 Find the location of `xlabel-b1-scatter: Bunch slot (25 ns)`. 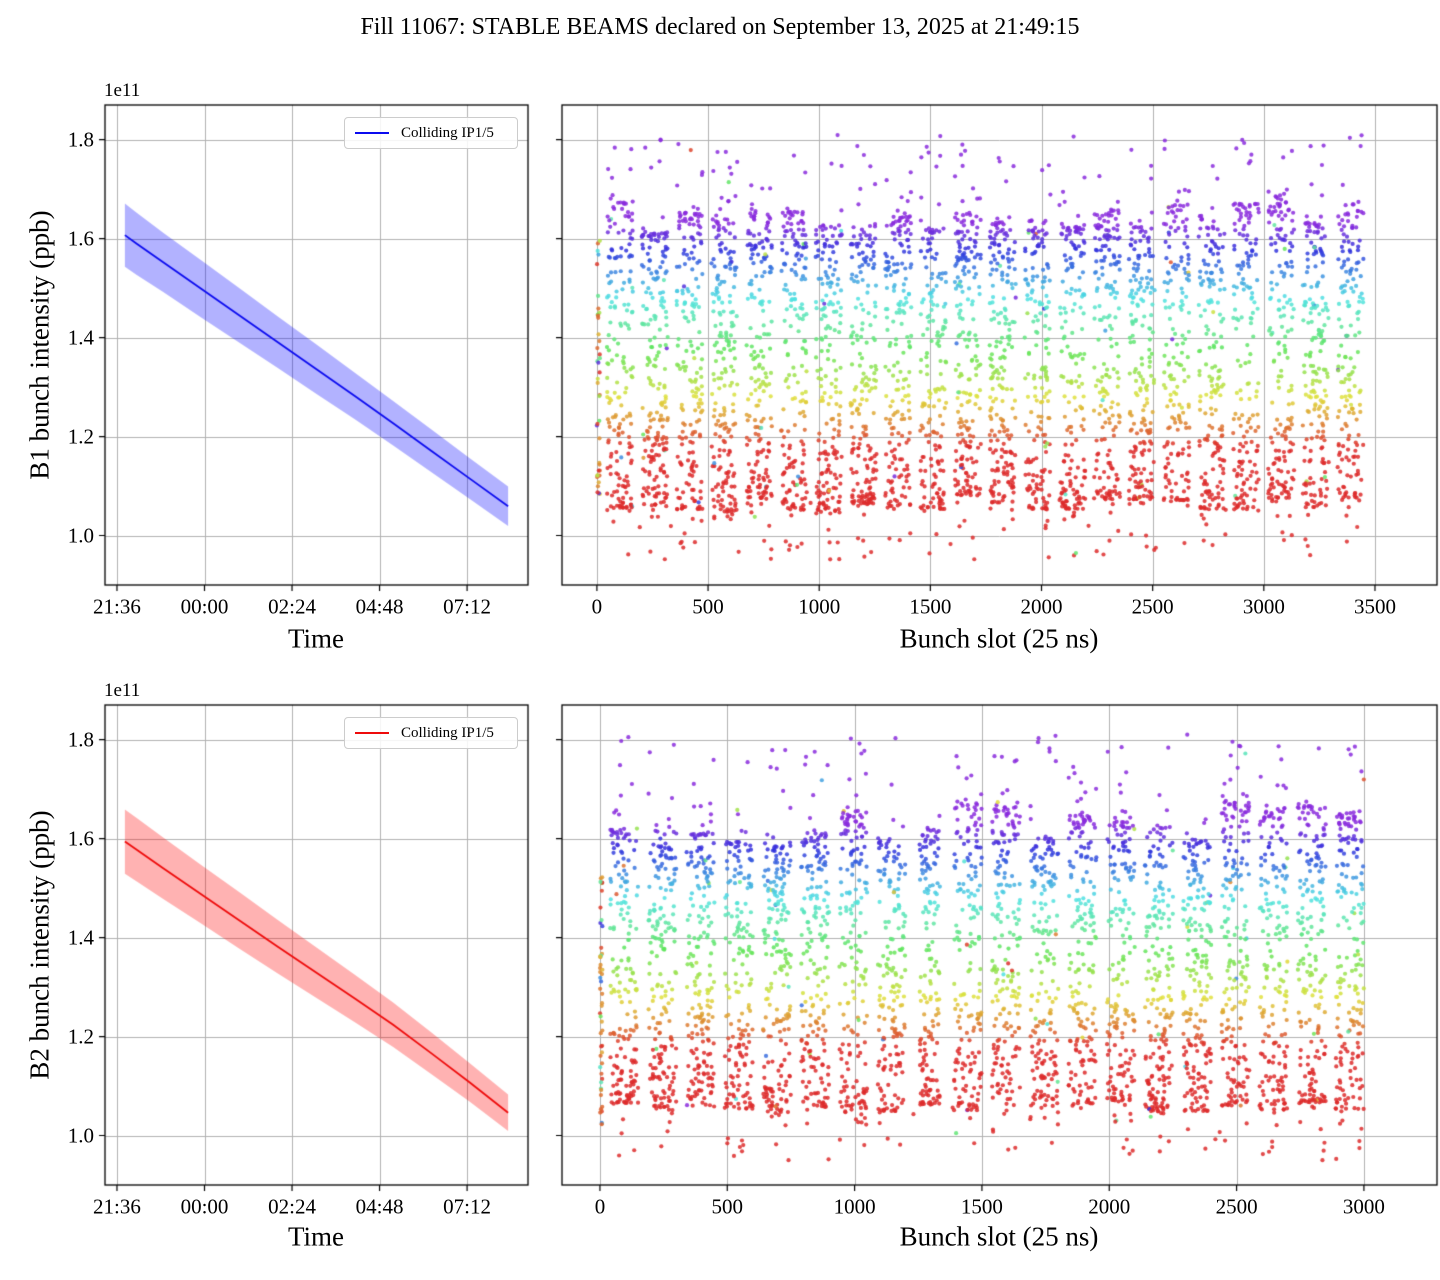

xlabel-b1-scatter: Bunch slot (25 ns) is located at coordinates (999, 638).